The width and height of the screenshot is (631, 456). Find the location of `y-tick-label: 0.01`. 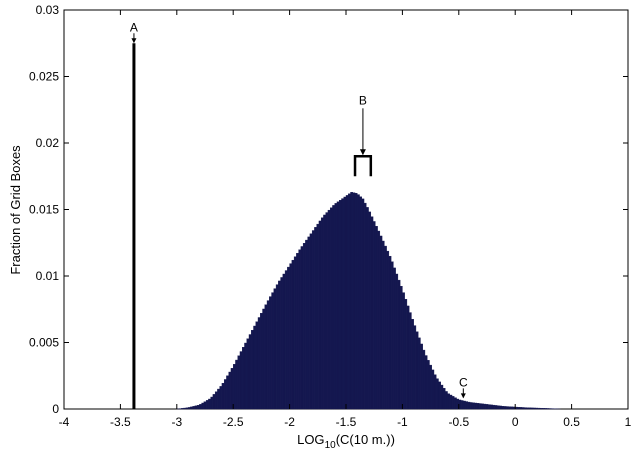

y-tick-label: 0.01 is located at coordinates (48, 276).